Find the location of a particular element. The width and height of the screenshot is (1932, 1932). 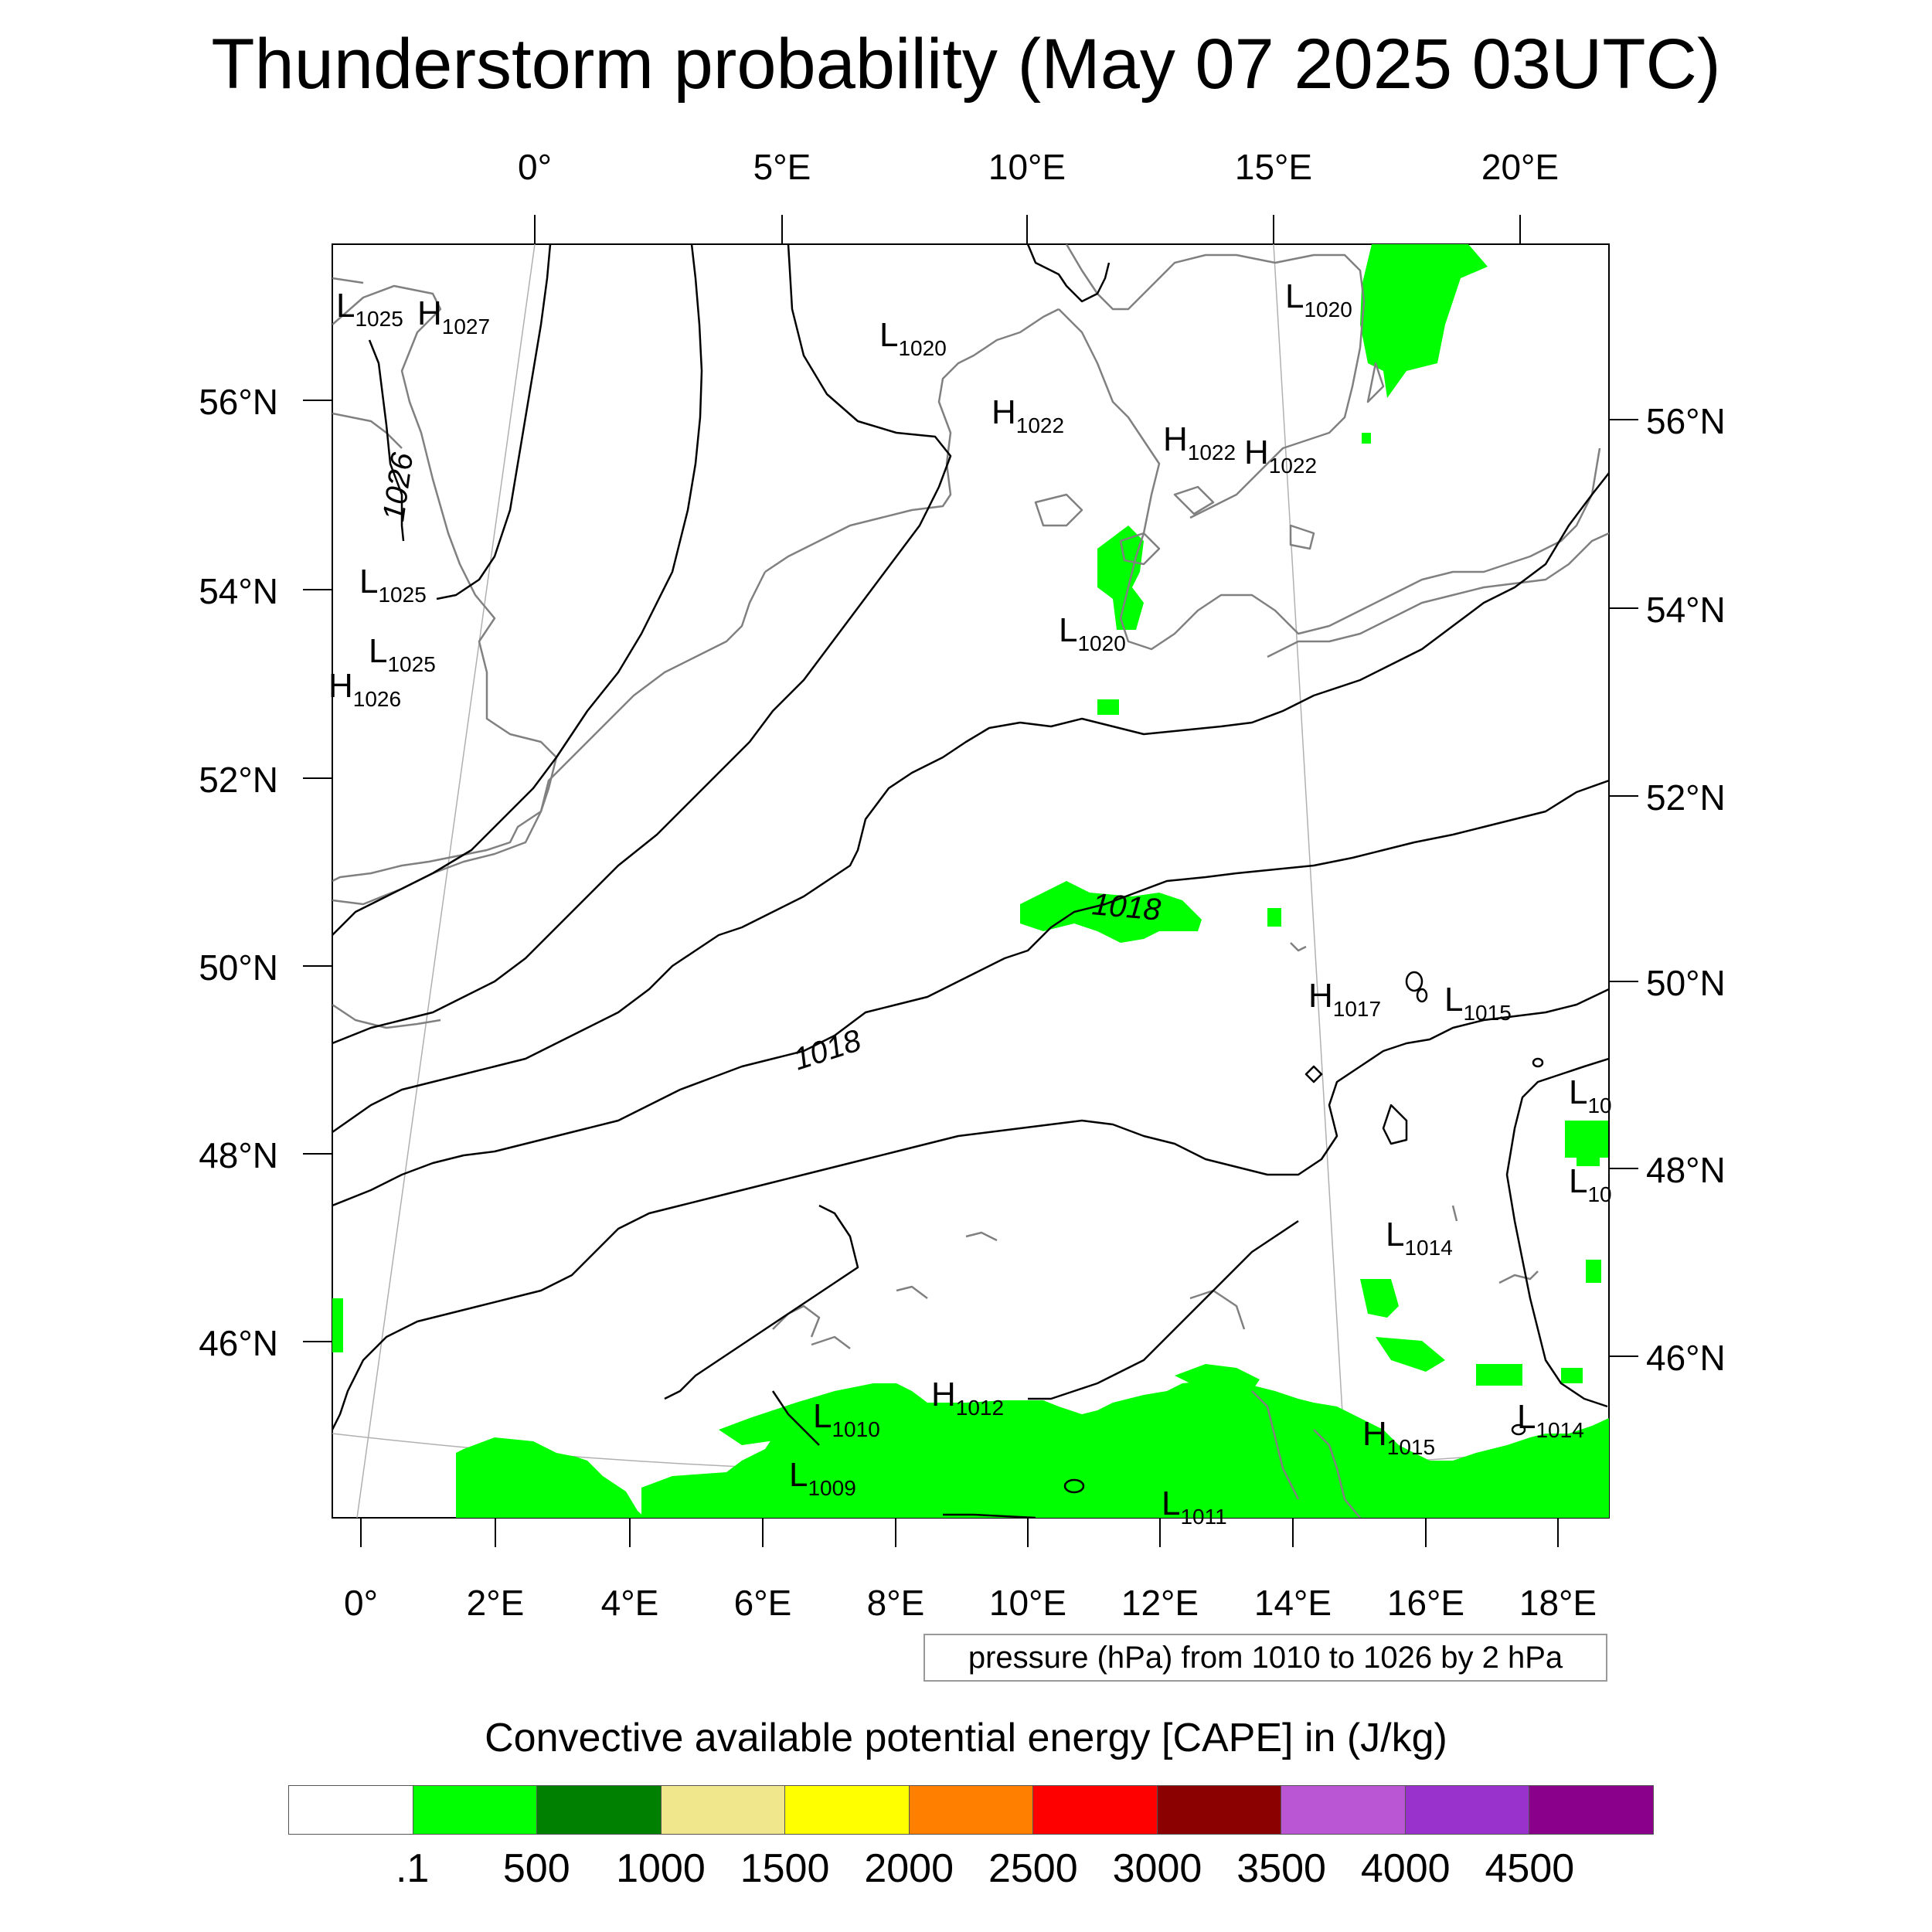

low-pressure-label: L1010 is located at coordinates (847, 1419).